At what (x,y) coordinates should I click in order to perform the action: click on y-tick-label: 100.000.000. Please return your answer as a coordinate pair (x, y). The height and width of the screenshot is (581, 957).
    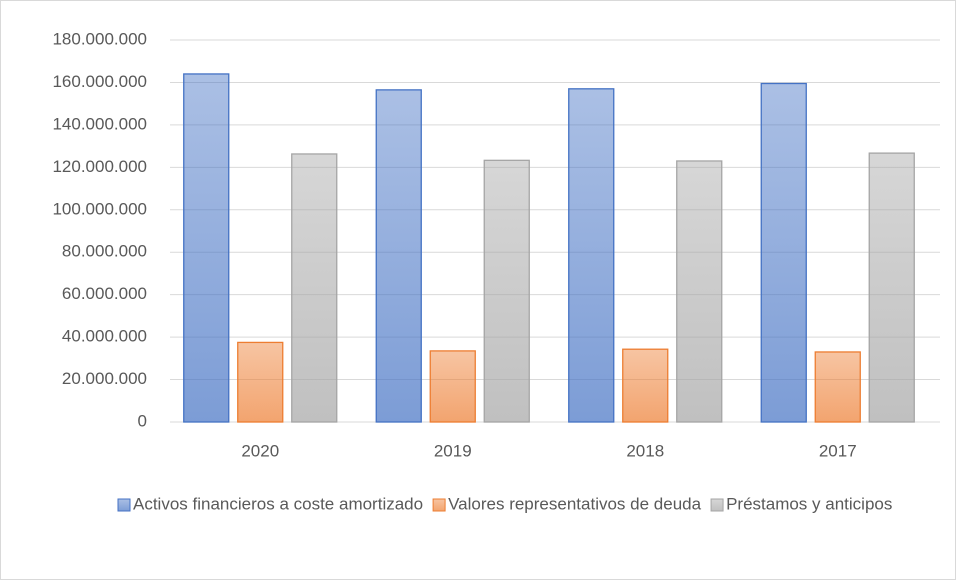
    Looking at the image, I should click on (99, 208).